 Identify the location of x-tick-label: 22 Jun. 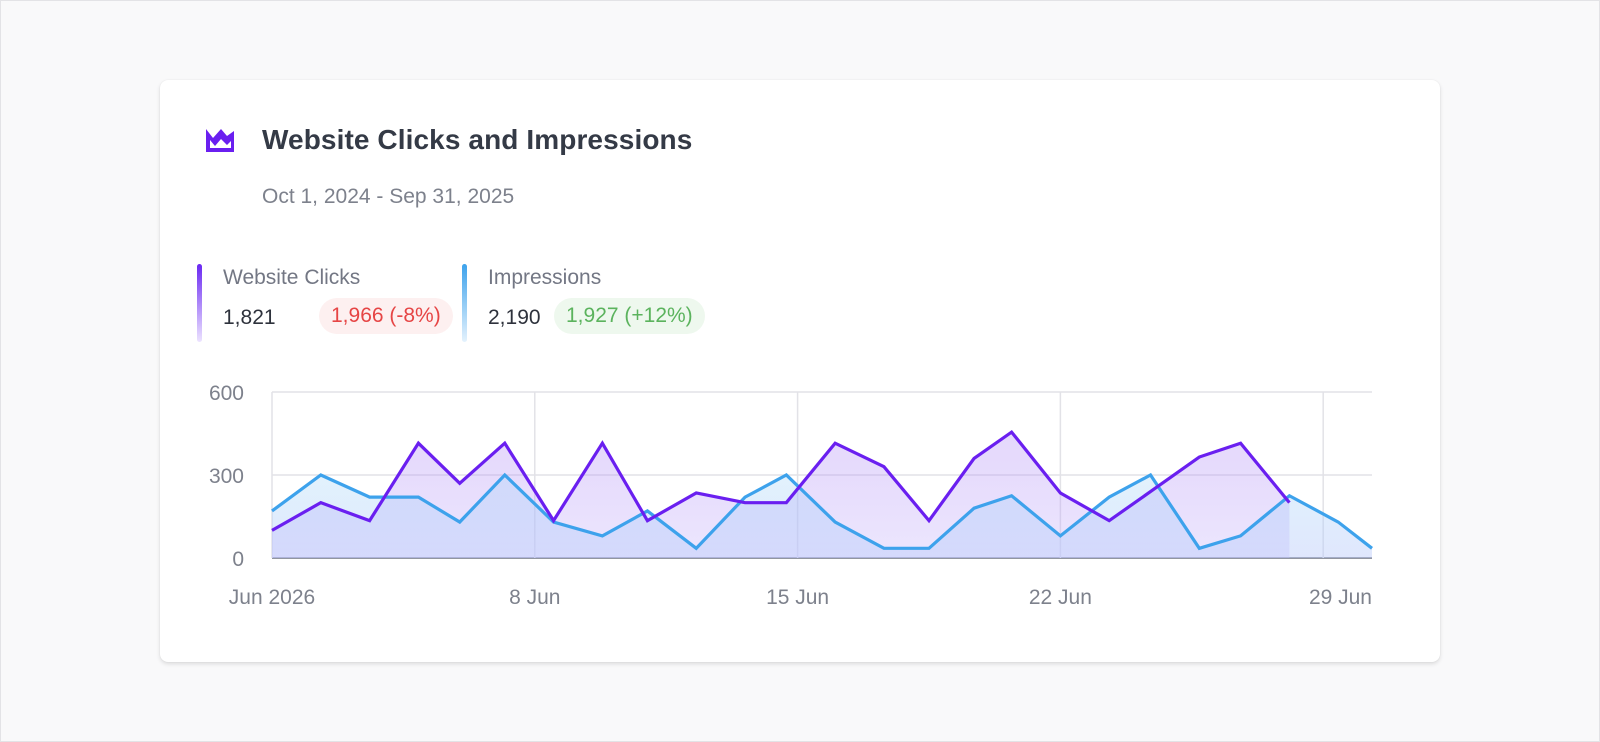
(1060, 597).